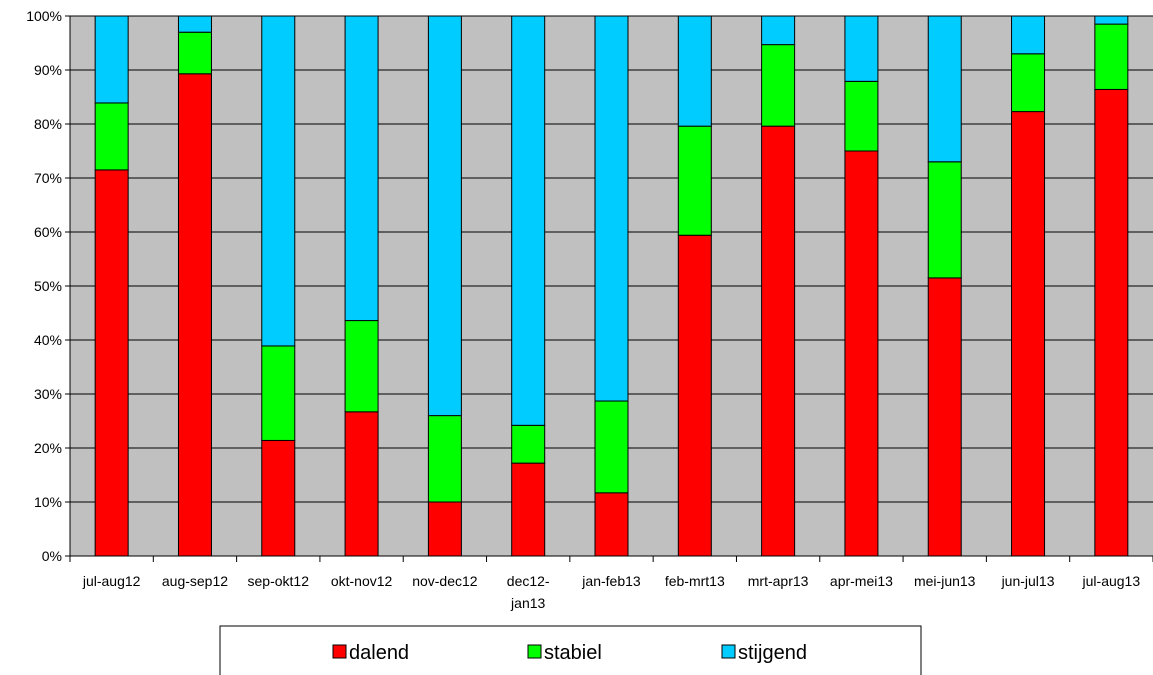  I want to click on x-category-label: jul-aug13, so click(1111, 581).